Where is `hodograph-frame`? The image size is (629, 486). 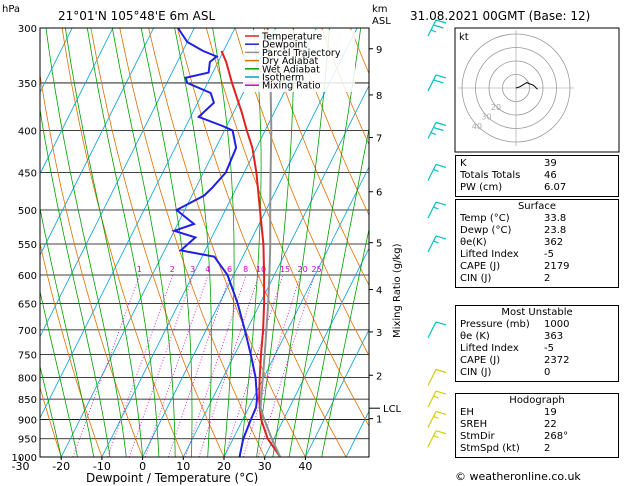 hodograph-frame is located at coordinates (537, 90).